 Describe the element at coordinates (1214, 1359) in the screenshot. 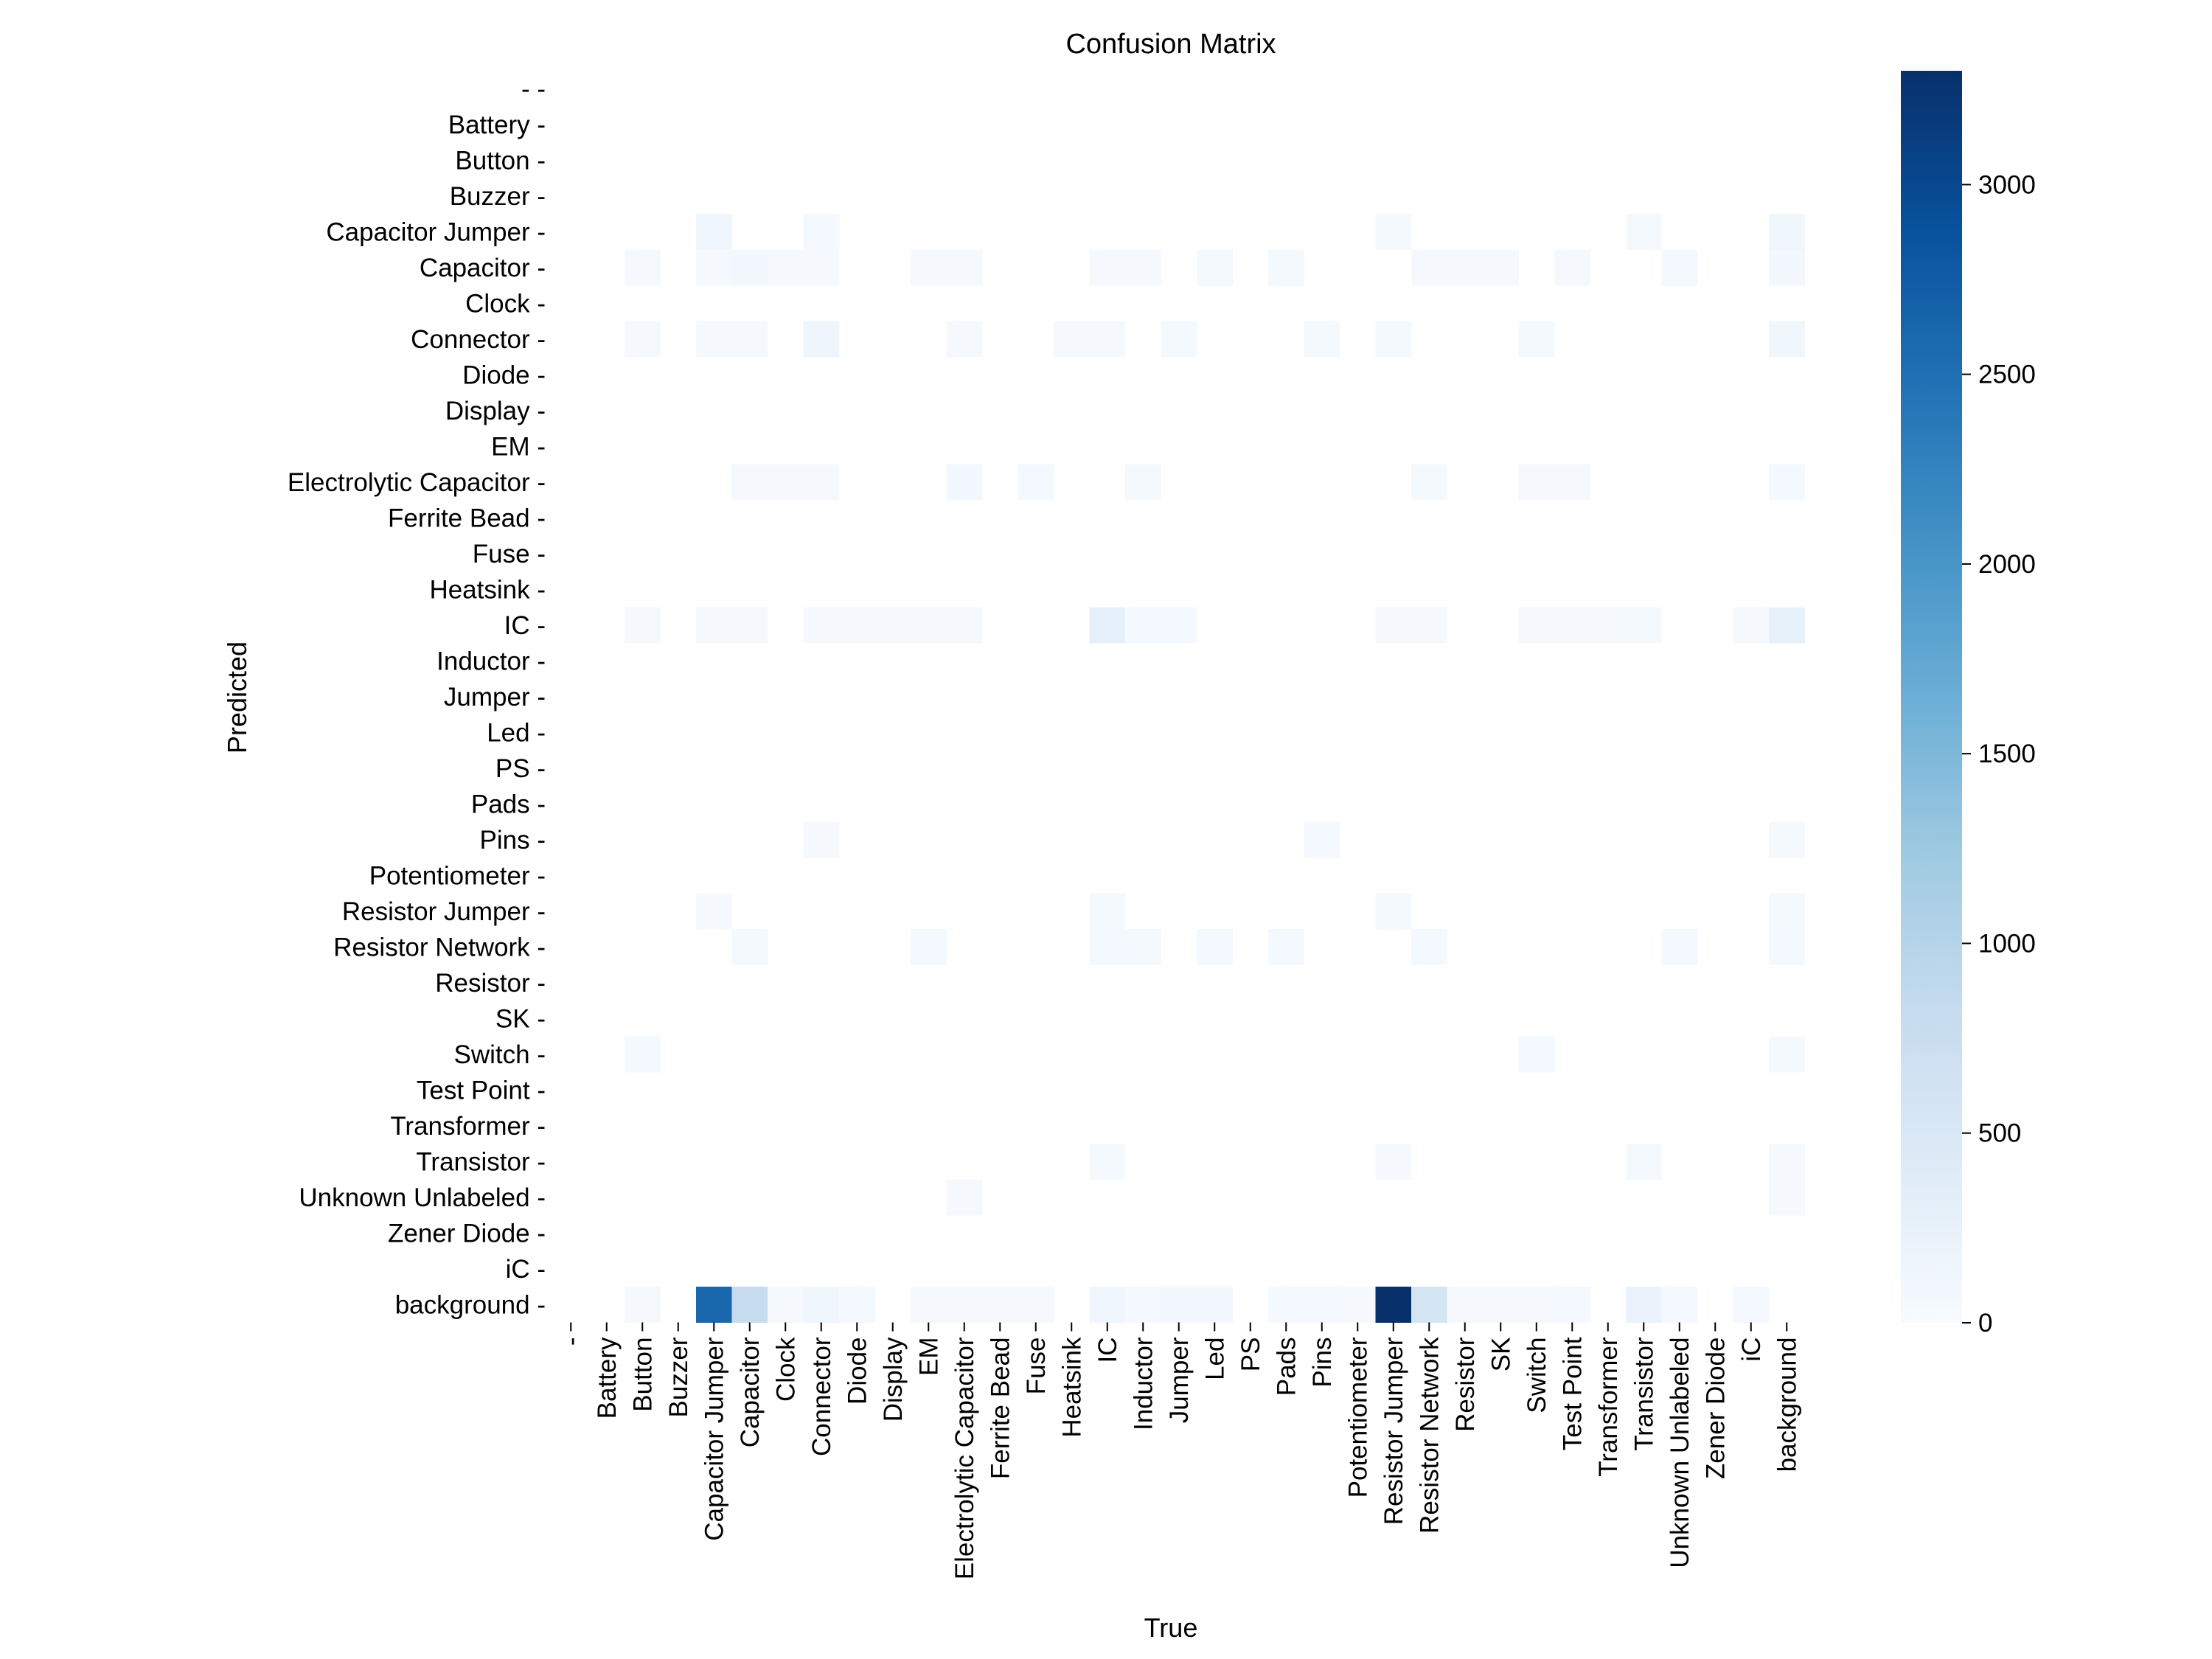

I see `x-tick-led: Led` at that location.